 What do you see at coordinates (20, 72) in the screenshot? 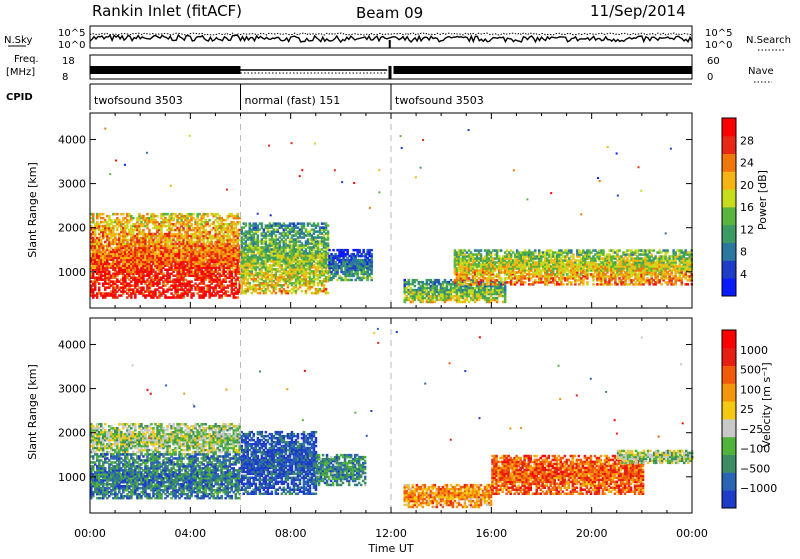
I see `freq-unit: [MHz]` at bounding box center [20, 72].